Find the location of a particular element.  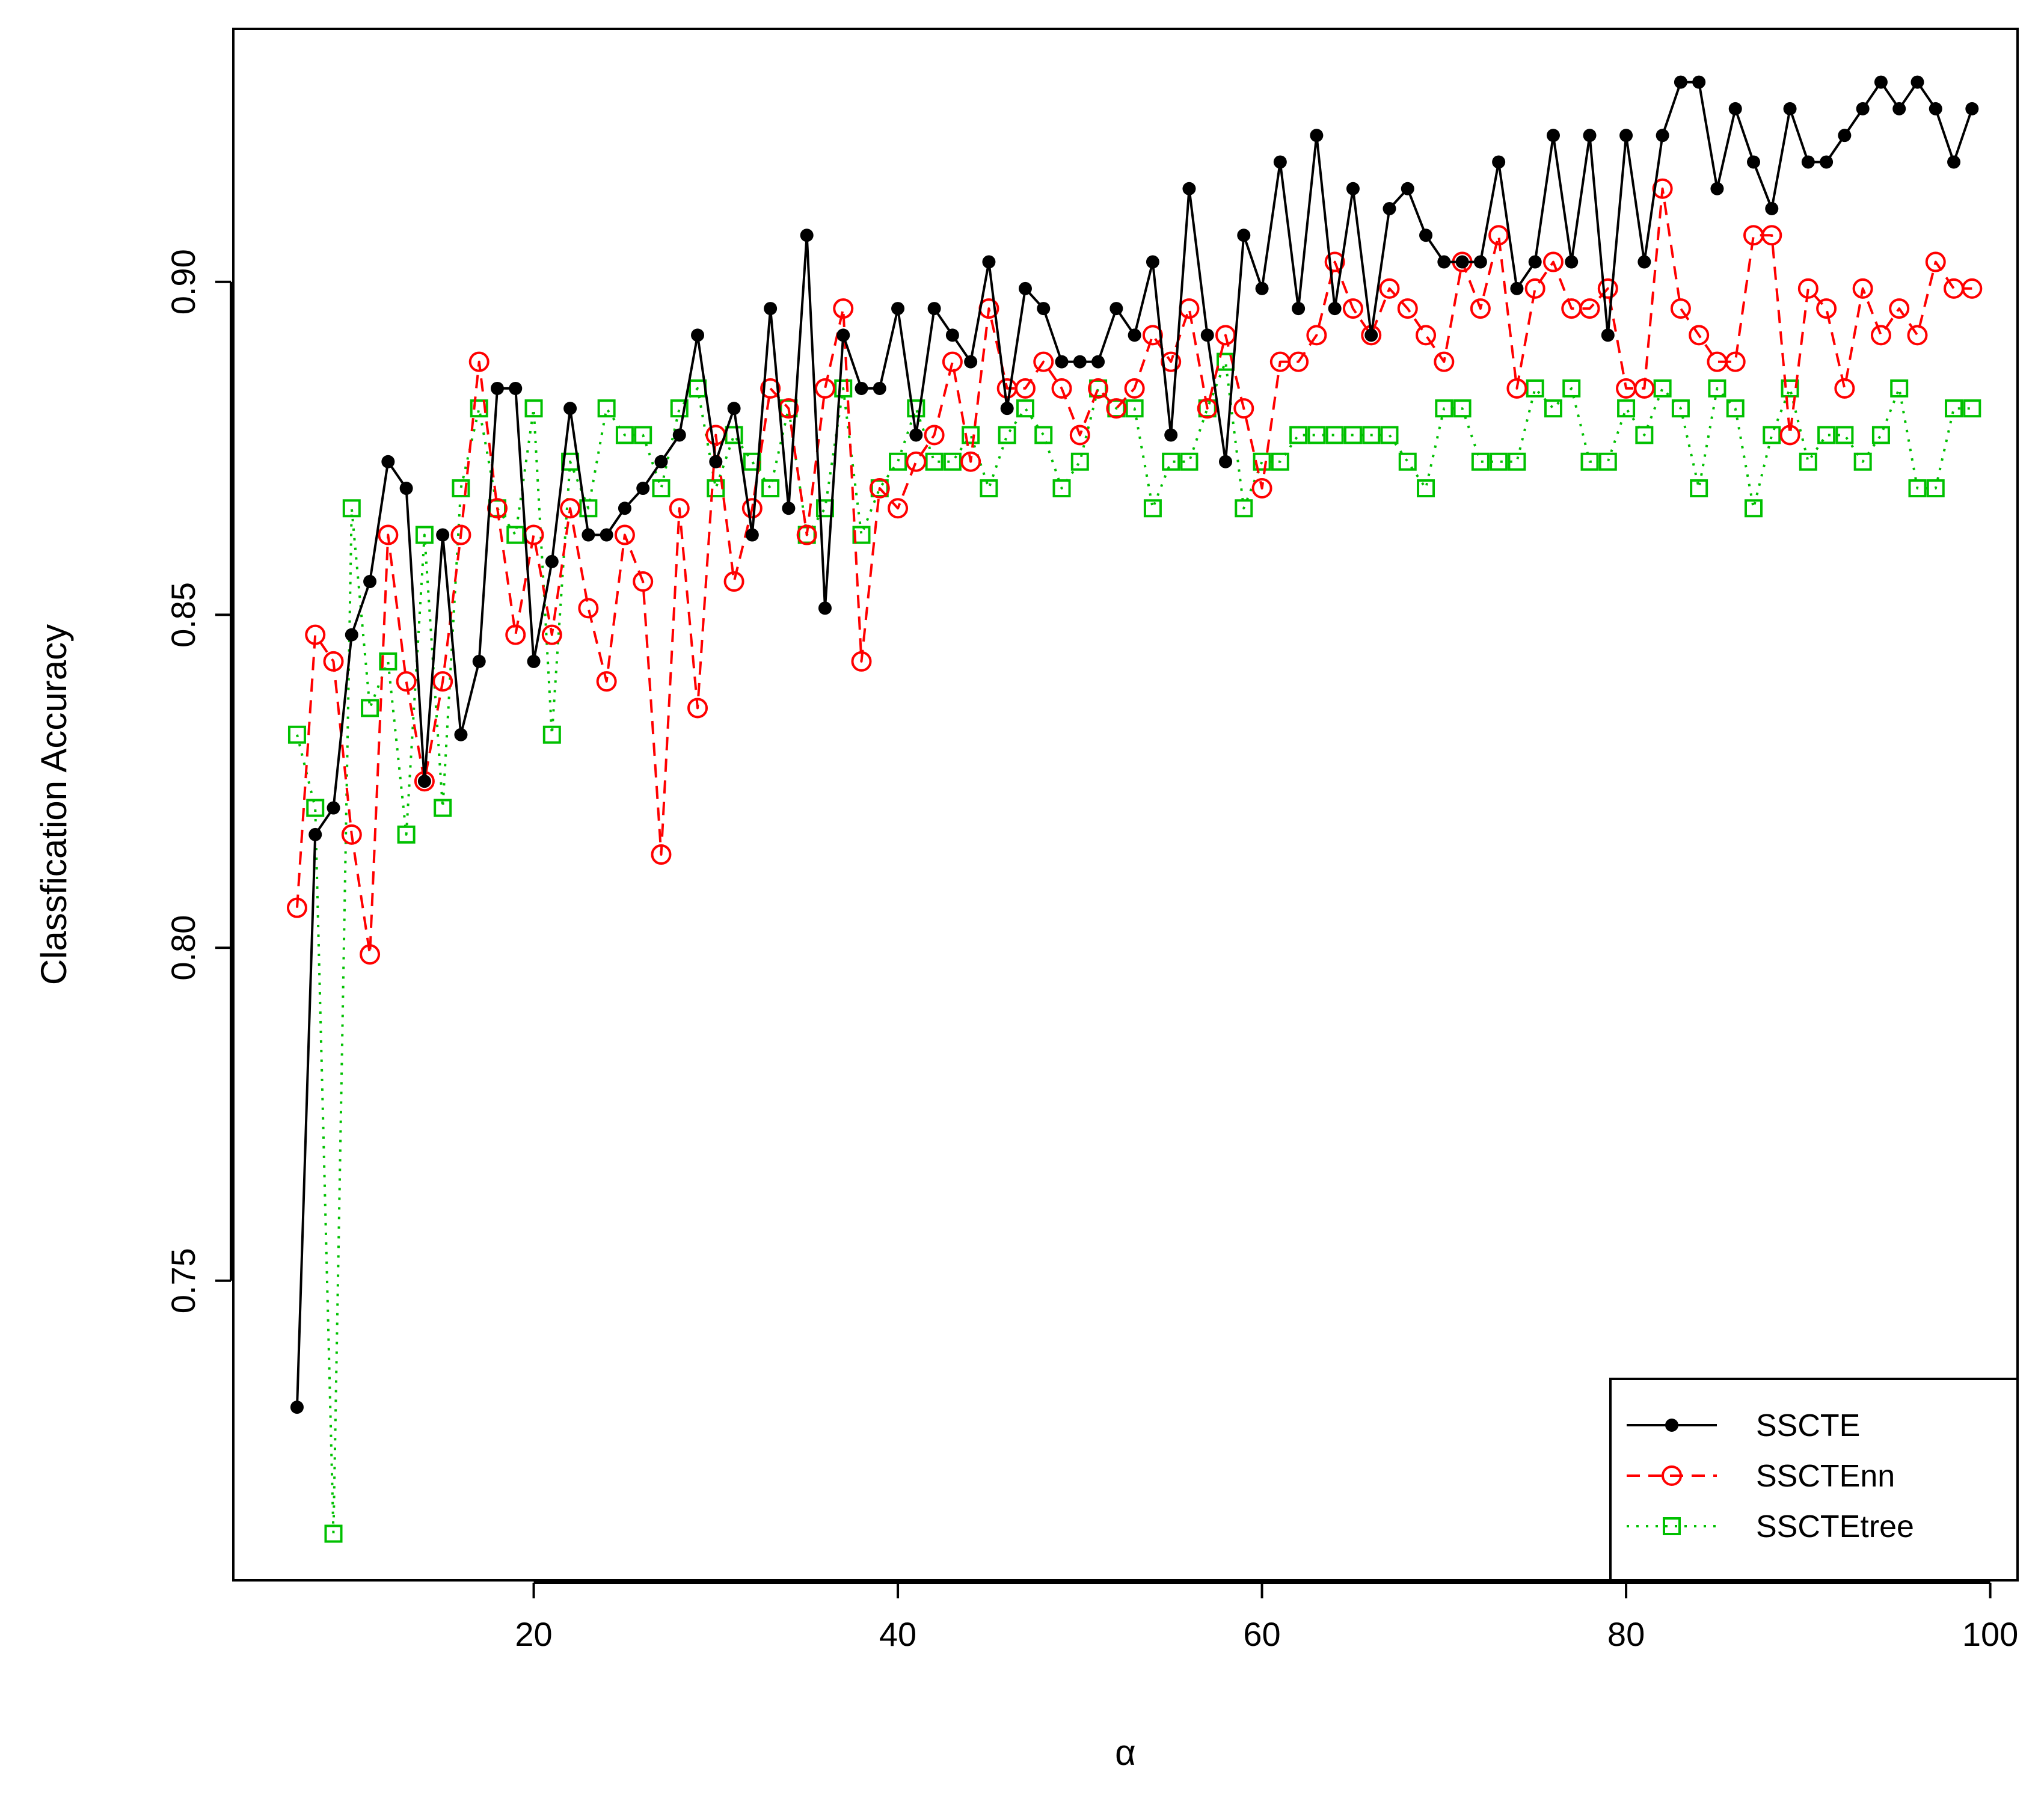

x-axis-label: α is located at coordinates (1125, 1752).